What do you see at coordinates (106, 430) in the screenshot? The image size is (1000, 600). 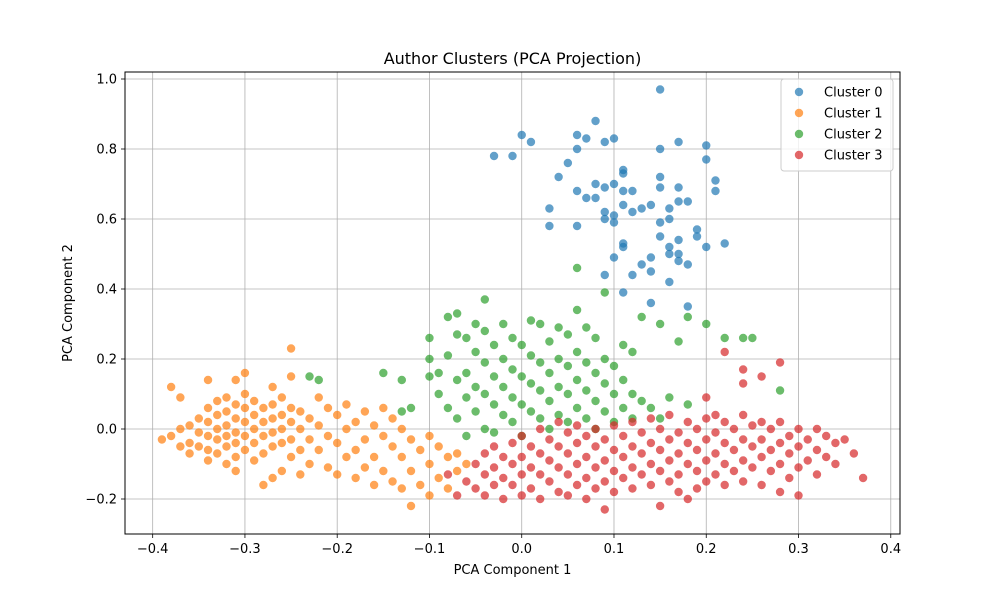 I see `y-tick-label: 0.0` at bounding box center [106, 430].